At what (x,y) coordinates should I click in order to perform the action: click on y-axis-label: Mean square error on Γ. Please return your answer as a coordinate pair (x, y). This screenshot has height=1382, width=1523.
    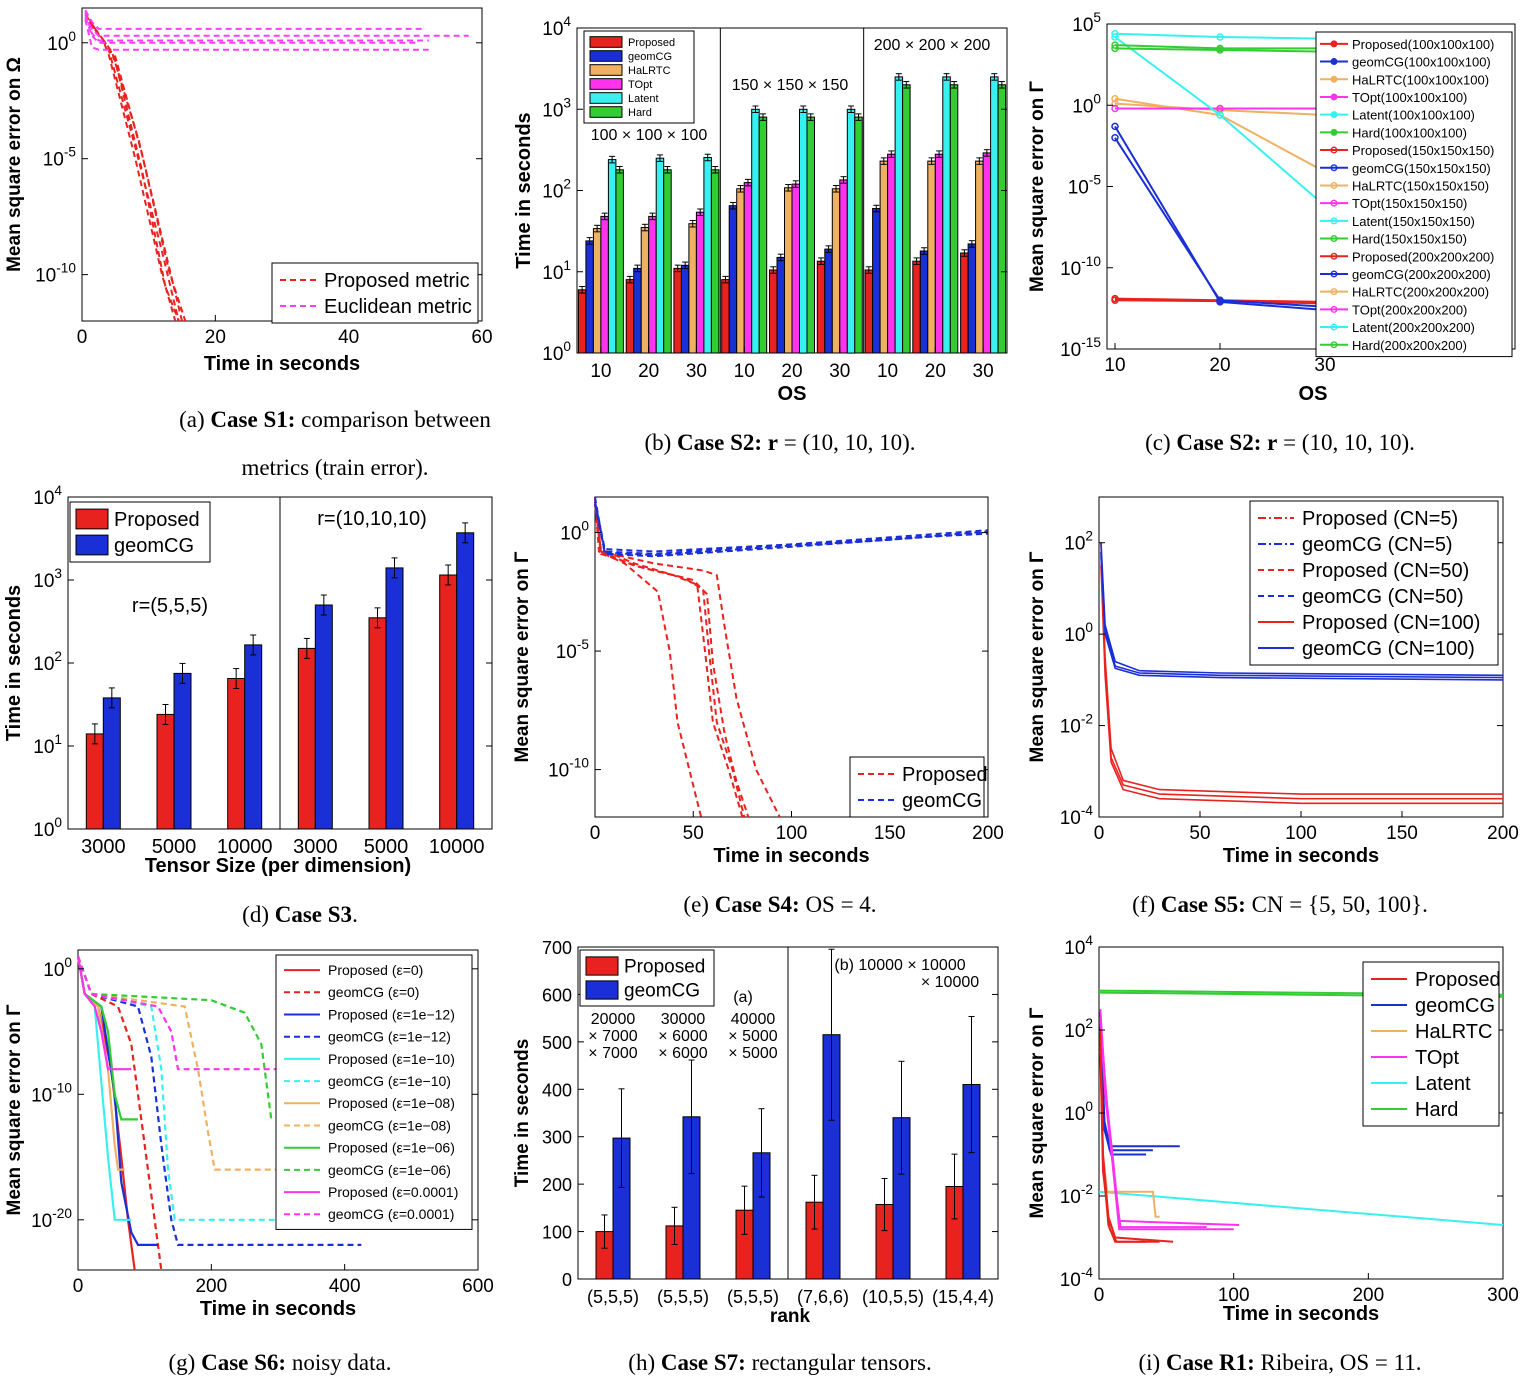
    Looking at the image, I should click on (1037, 186).